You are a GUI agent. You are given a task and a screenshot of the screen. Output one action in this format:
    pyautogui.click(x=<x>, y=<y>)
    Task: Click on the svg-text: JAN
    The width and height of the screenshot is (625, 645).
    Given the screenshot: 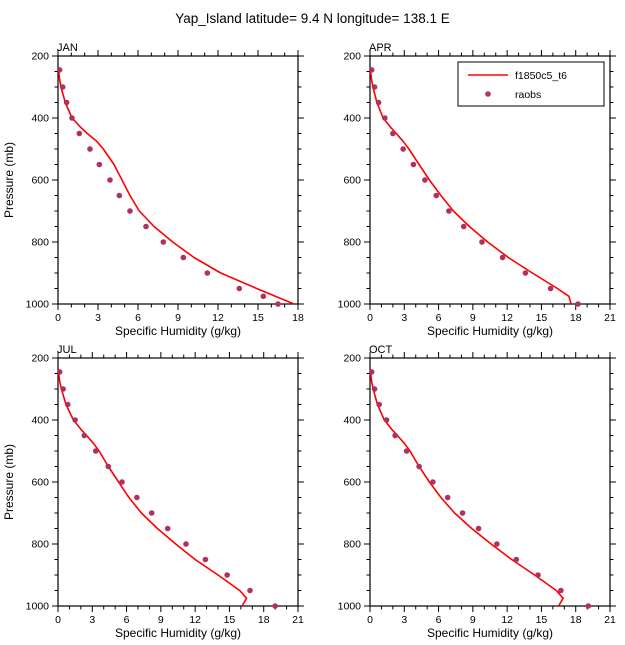 What is the action you would take?
    pyautogui.click(x=67, y=48)
    